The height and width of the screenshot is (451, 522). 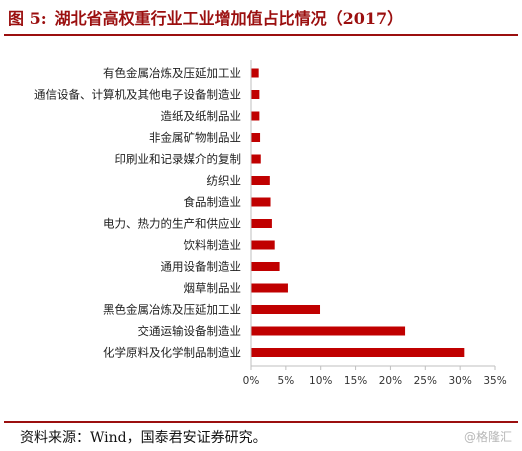 I want to click on figure-title-row: 图 5: 湖北省高权重行业工业增加值占比情况（2017）, so click(x=261, y=17).